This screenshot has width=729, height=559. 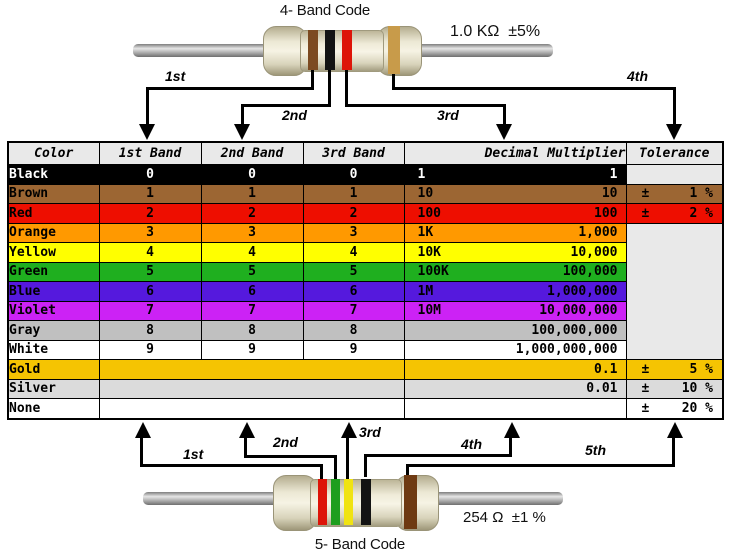 I want to click on table-row-yellow: Yellow 4 4 4 10K 10,000, so click(x=365, y=252).